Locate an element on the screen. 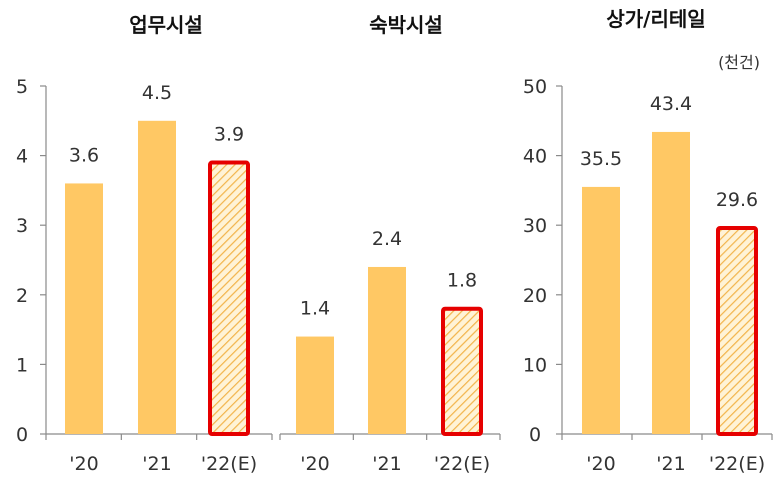  y-tick-label: 20 is located at coordinates (535, 296).